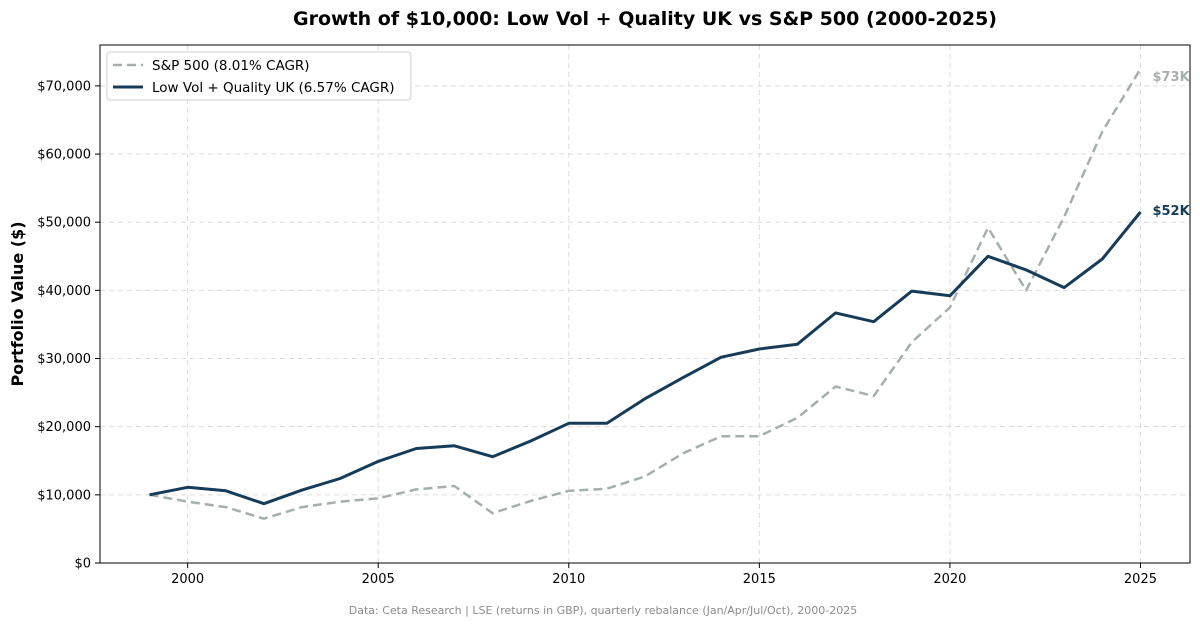  What do you see at coordinates (64, 495) in the screenshot?
I see `y-tick-label: $10,000` at bounding box center [64, 495].